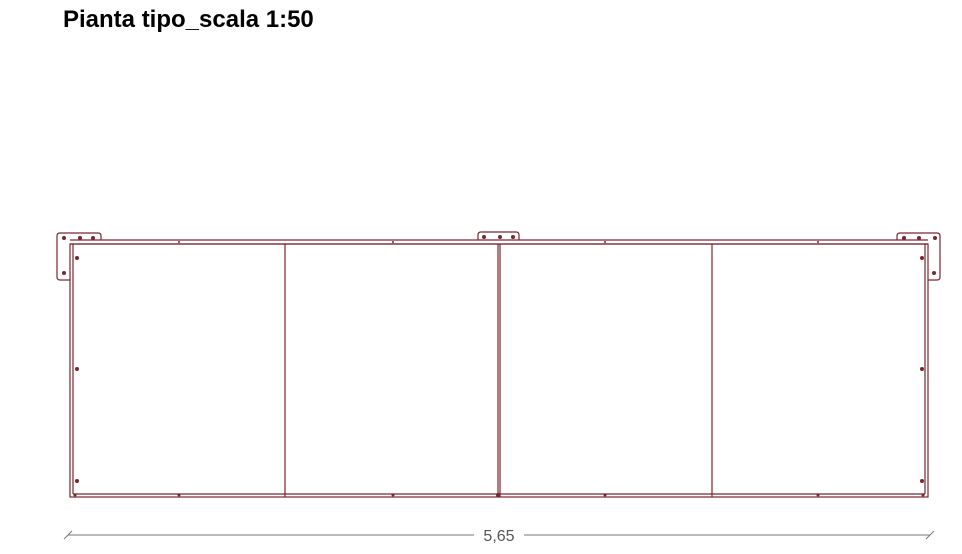 This screenshot has width=962, height=554. I want to click on dimension-label: 5,65, so click(498, 536).